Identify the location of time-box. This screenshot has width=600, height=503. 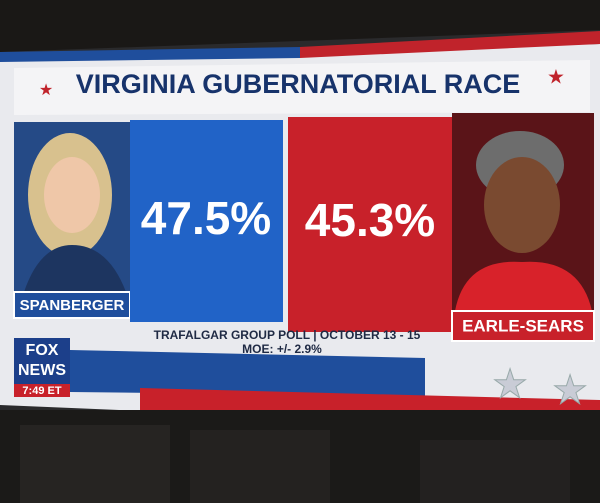
(42, 390).